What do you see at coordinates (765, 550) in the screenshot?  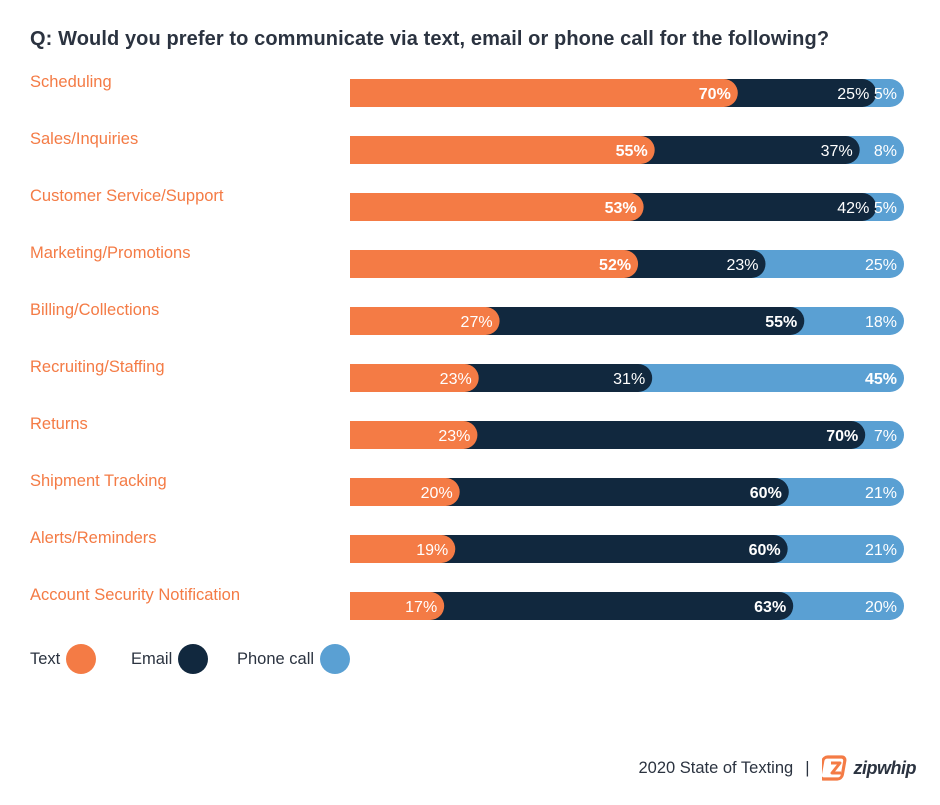 I see `data-label-email-alerts-reminders: 60%` at bounding box center [765, 550].